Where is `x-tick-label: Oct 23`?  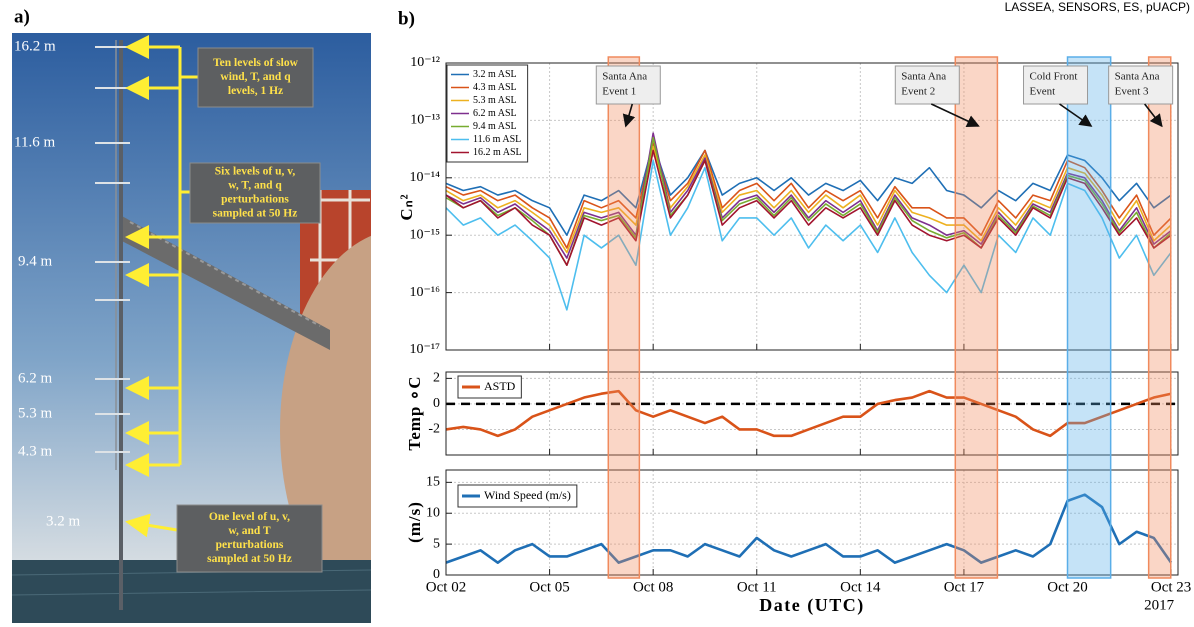
x-tick-label: Oct 23 is located at coordinates (1171, 587).